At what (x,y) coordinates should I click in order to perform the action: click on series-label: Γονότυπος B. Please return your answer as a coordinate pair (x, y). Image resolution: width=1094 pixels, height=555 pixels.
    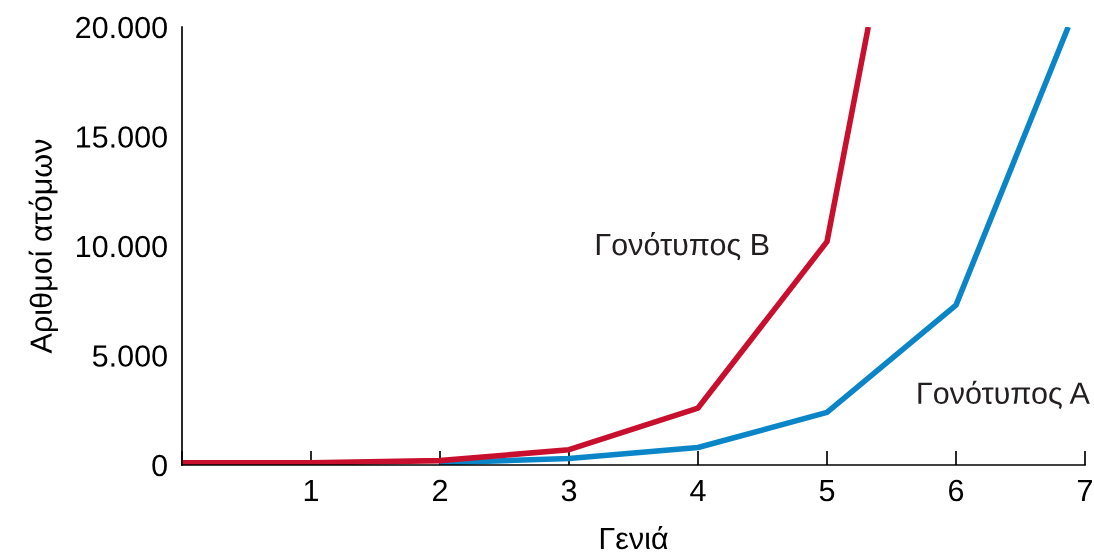
    Looking at the image, I should click on (682, 246).